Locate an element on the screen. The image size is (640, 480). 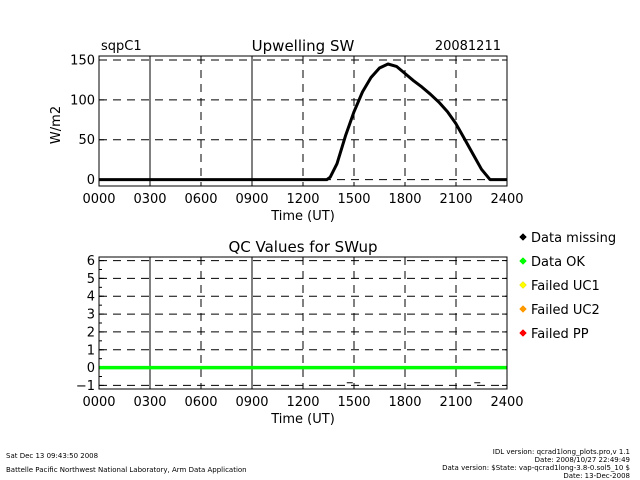
y-tick-label: 100 is located at coordinates (82, 100).